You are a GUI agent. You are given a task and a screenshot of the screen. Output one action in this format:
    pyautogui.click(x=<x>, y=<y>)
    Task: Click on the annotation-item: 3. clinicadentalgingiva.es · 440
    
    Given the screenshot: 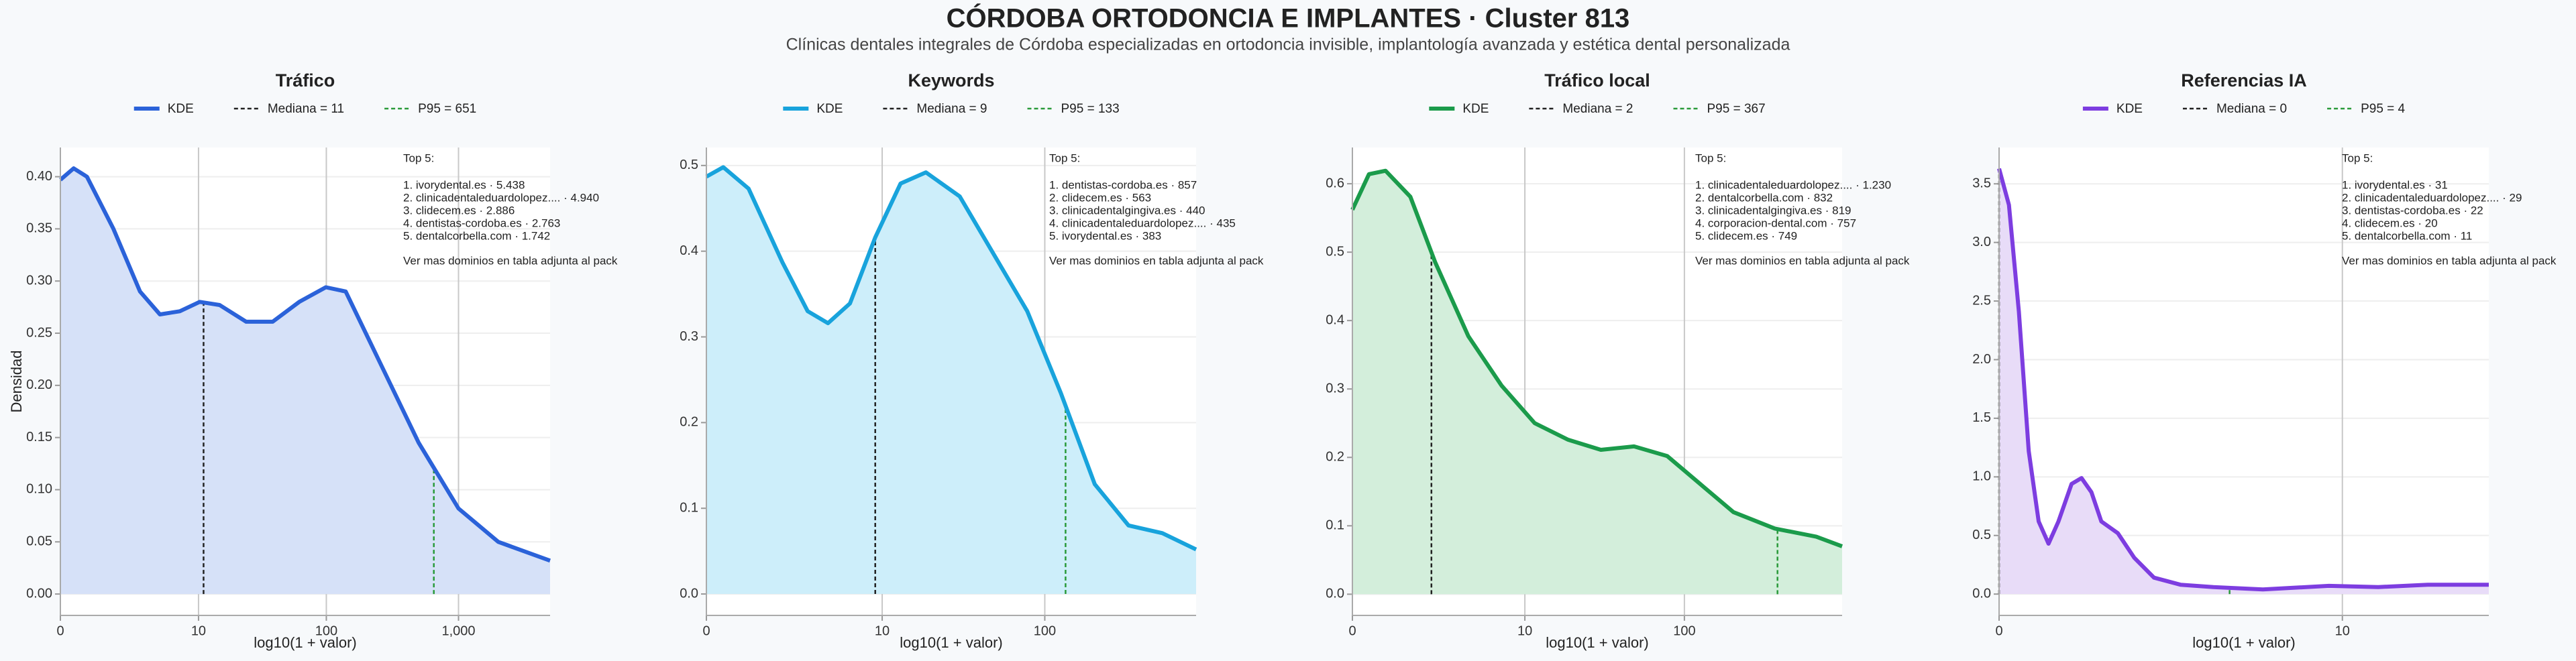 What is the action you would take?
    pyautogui.click(x=1127, y=210)
    